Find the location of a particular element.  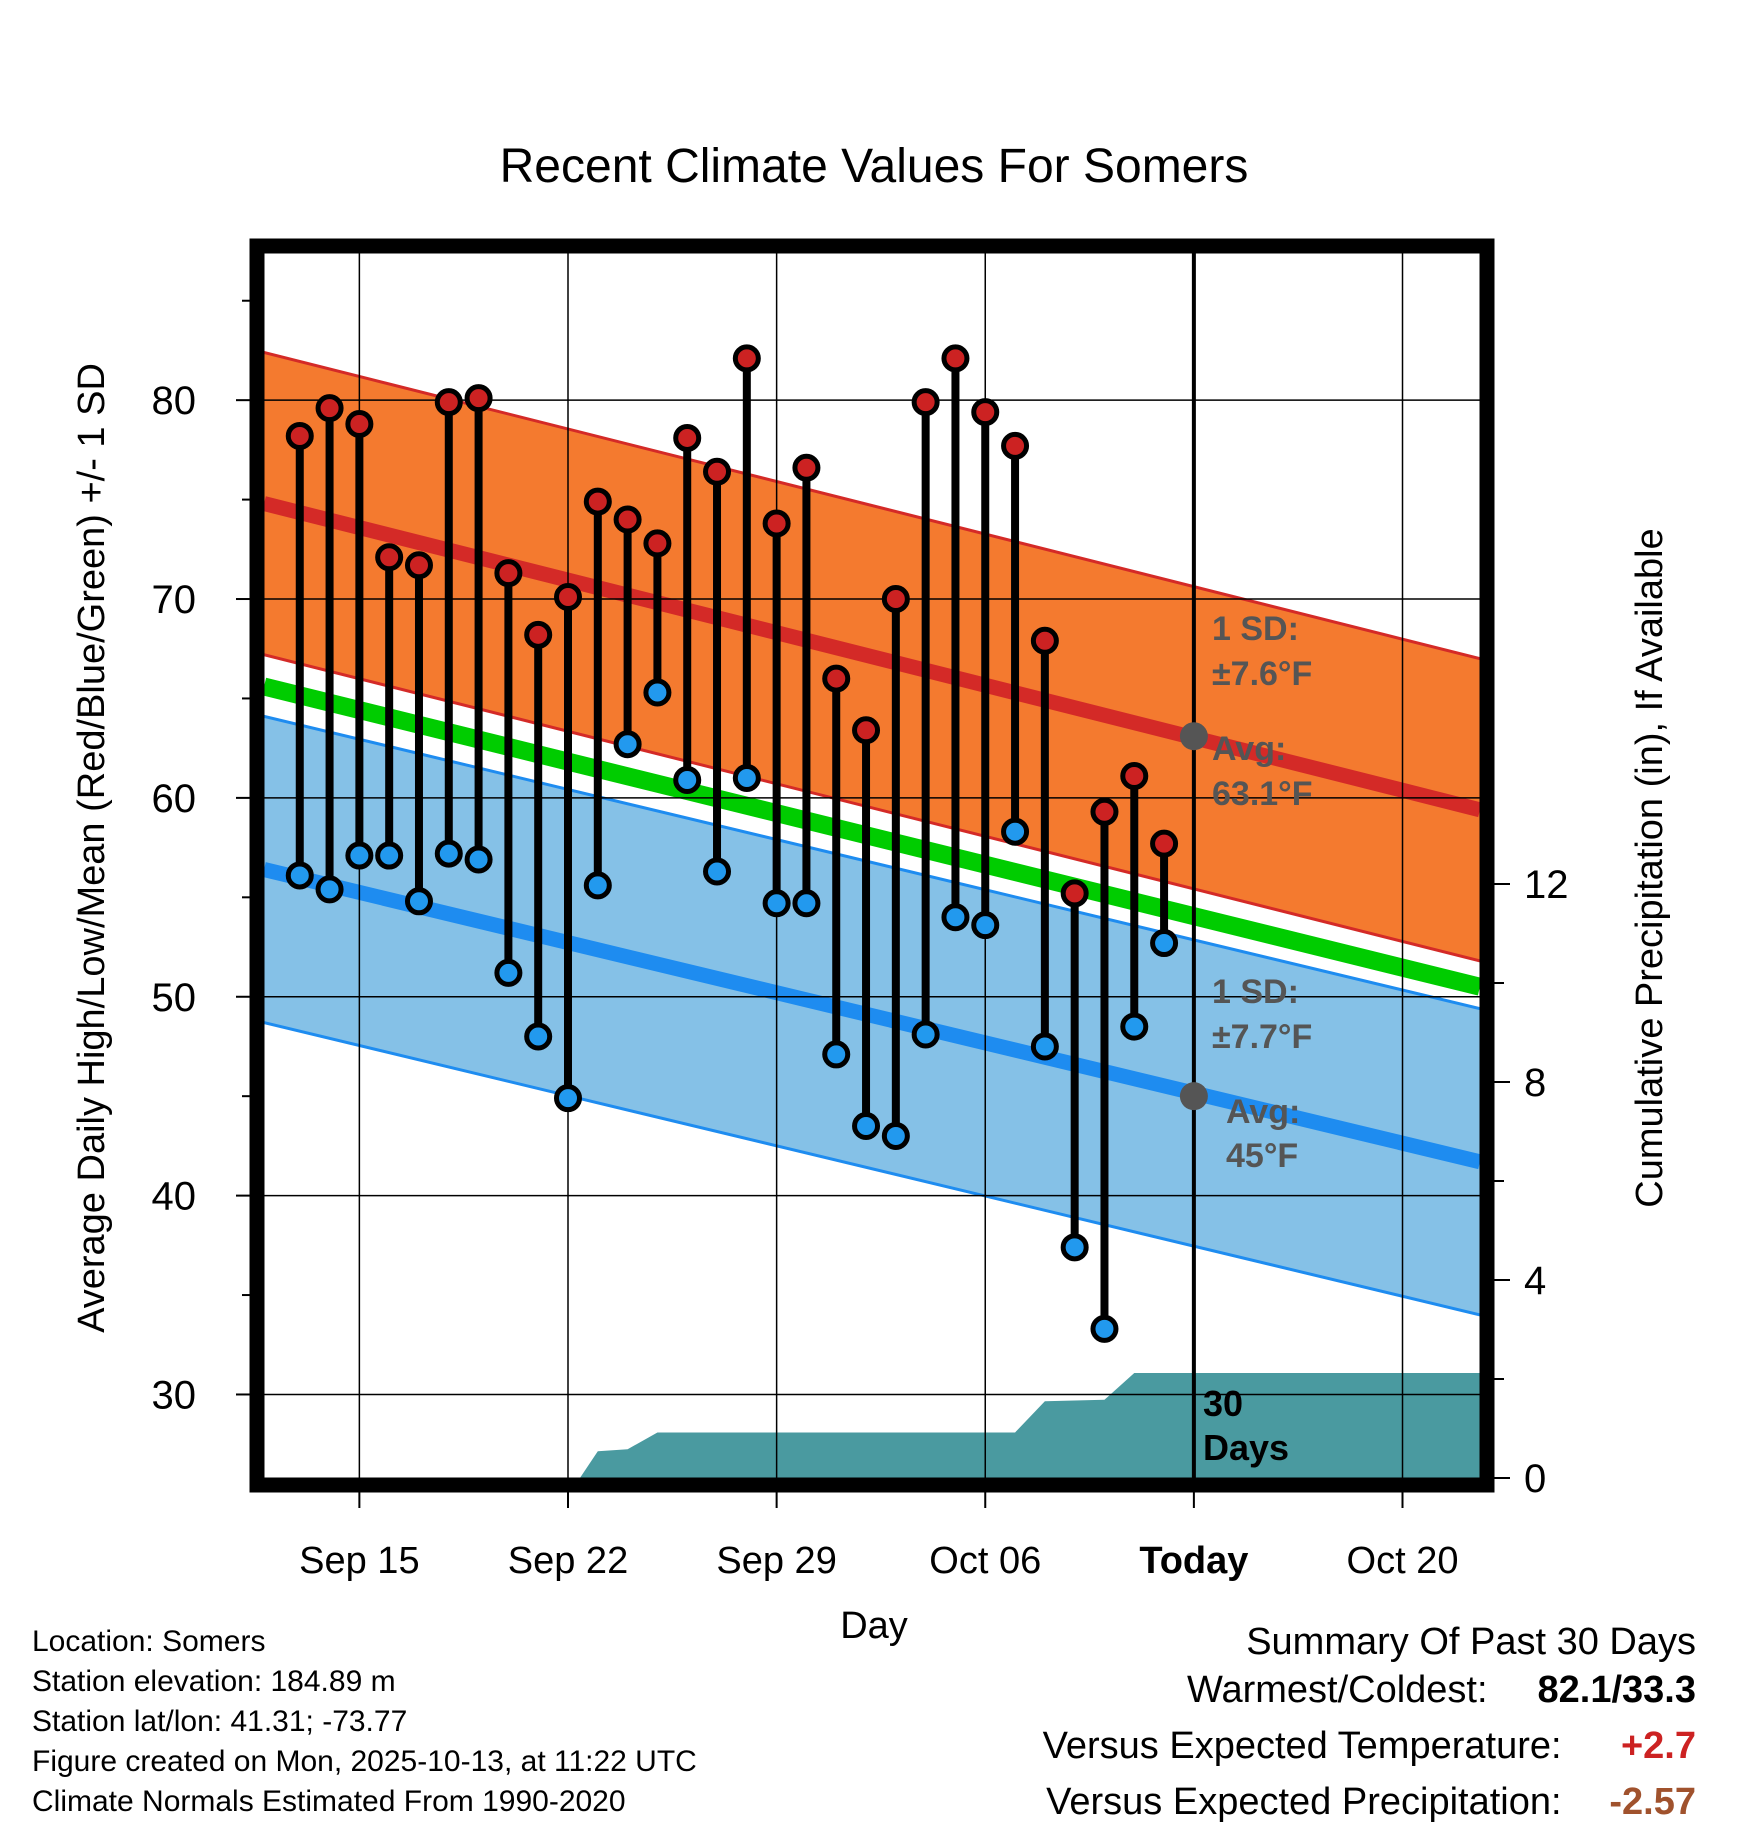

high-avg-label-2: 63.1°F is located at coordinates (1262, 794).